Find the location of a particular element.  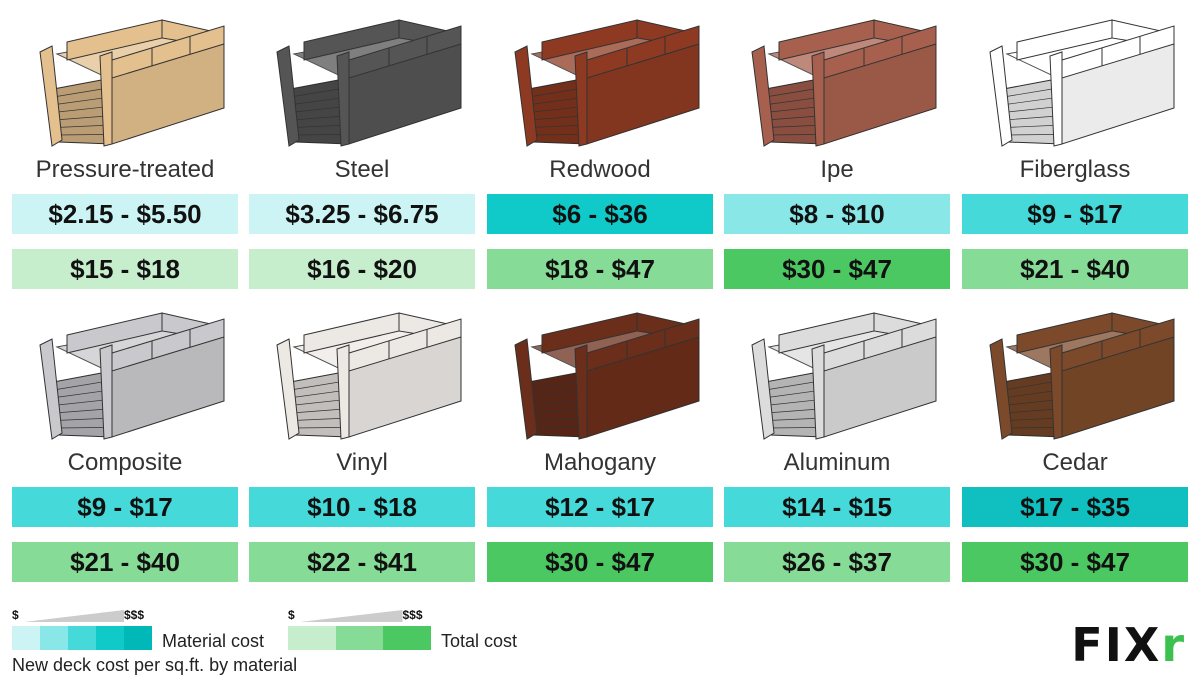

material-name: Composite is located at coordinates (125, 462).